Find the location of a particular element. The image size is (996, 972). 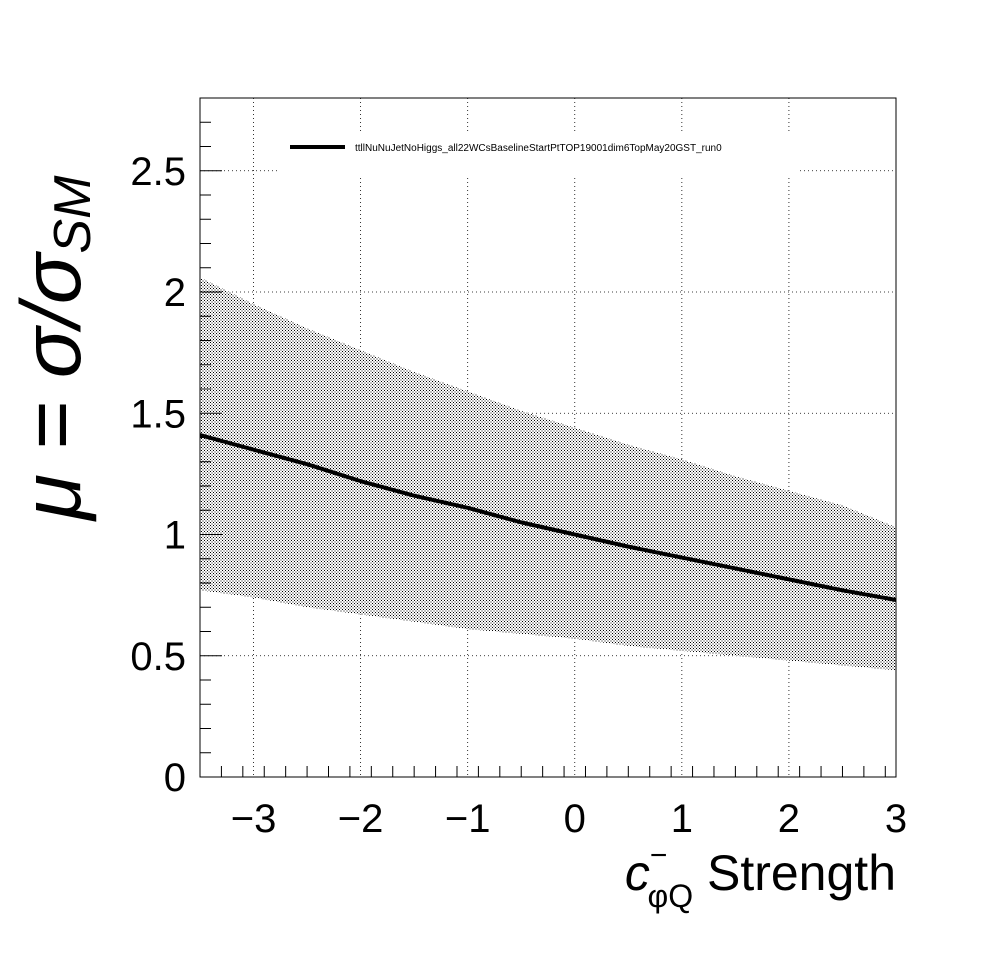

y-axis-title-base: μ = σ/σ is located at coordinates (51, 386).